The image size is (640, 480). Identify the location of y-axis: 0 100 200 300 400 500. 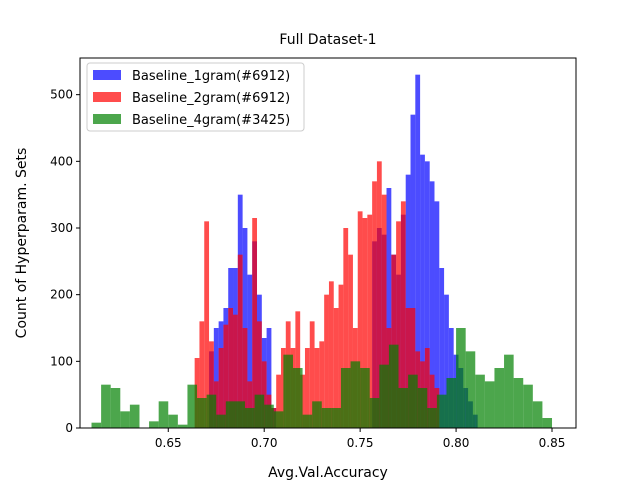
(65, 261).